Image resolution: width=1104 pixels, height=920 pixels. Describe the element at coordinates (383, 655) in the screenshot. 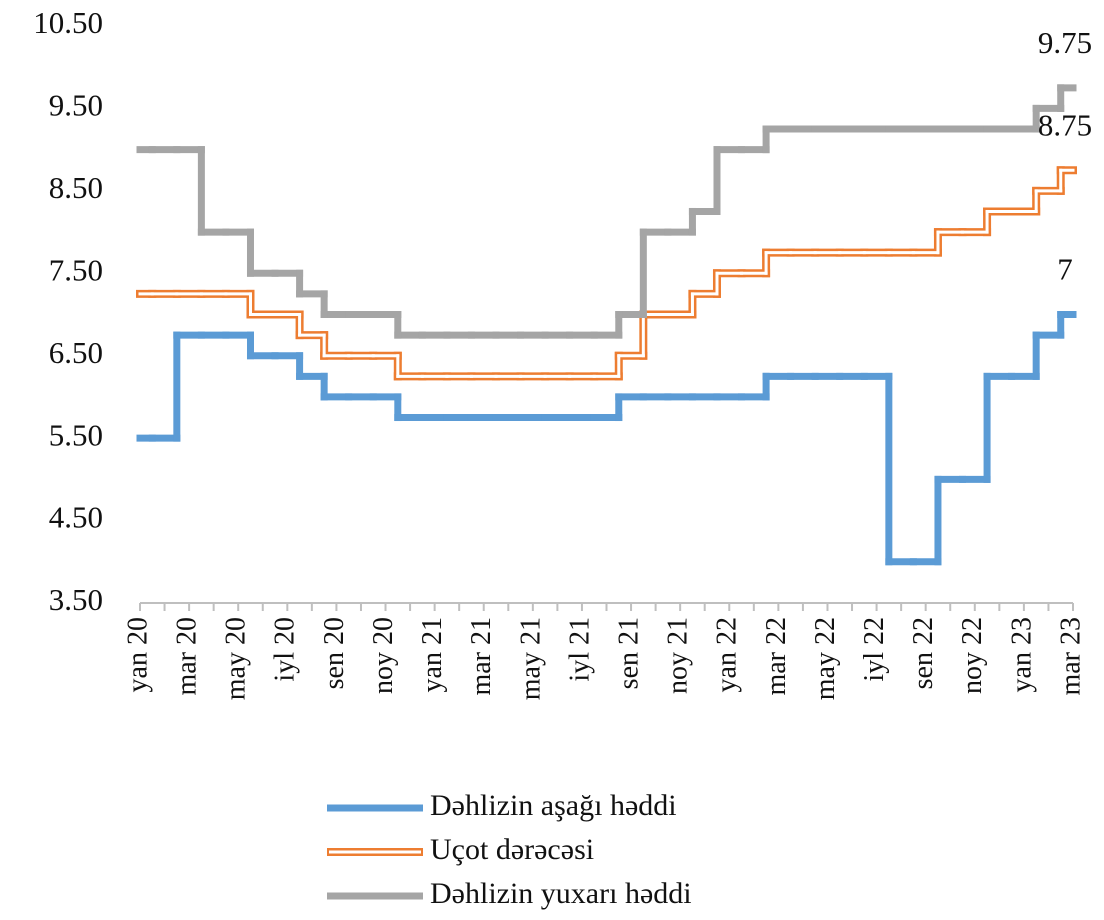

I see `x-tick-label: noy 20` at that location.